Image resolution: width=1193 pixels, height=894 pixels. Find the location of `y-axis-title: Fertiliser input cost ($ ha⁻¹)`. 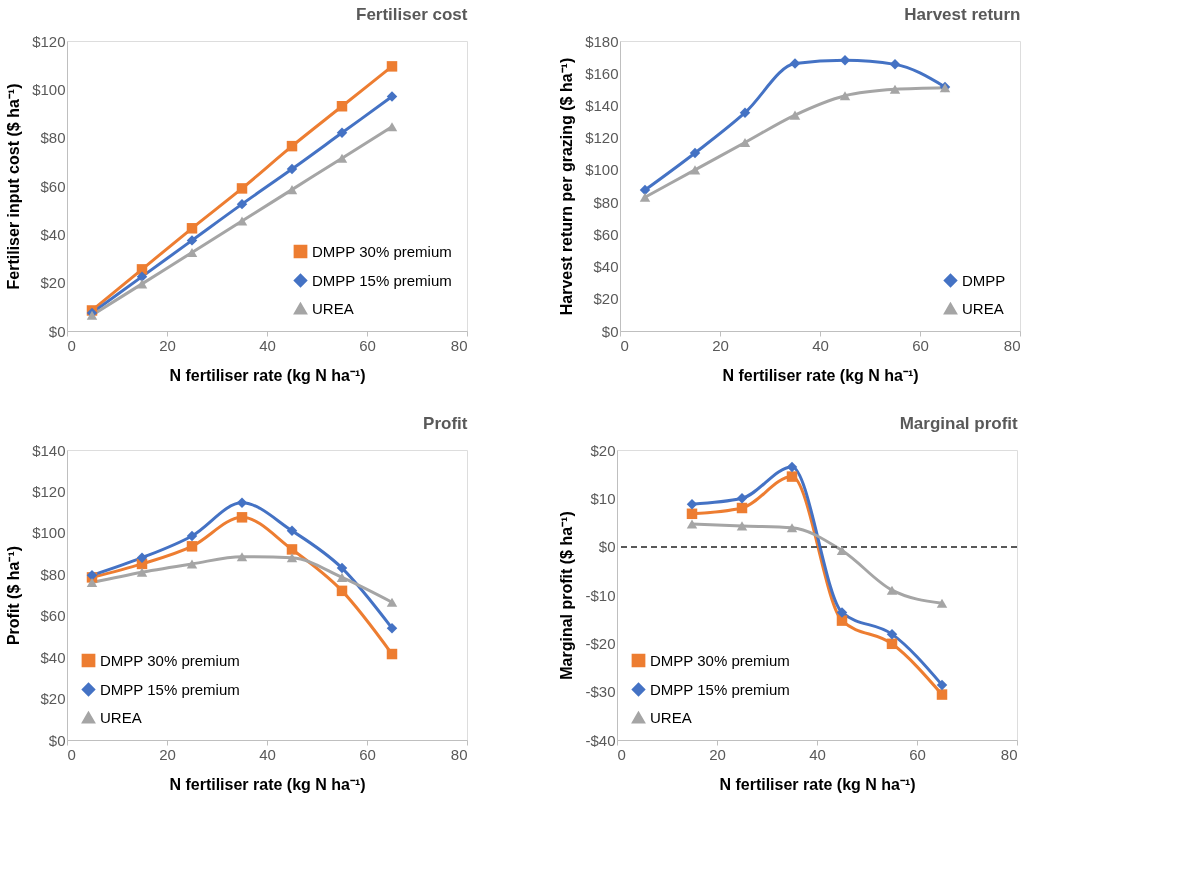

y-axis-title: Fertiliser input cost ($ ha⁻¹) is located at coordinates (14, 186).